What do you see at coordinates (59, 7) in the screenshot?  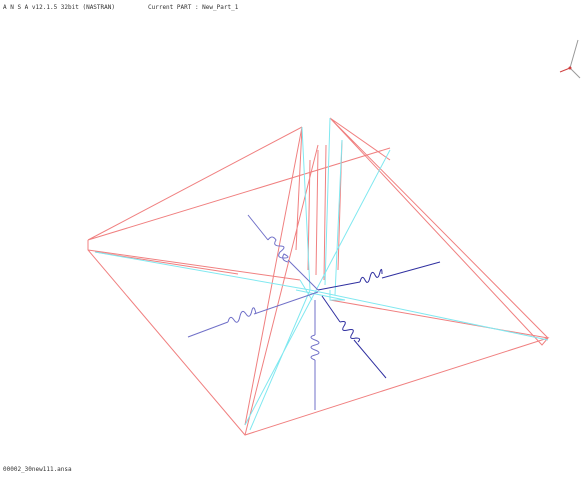 I see `app-info: A N S A v12.1.5 32bit (NASTRAN)` at bounding box center [59, 7].